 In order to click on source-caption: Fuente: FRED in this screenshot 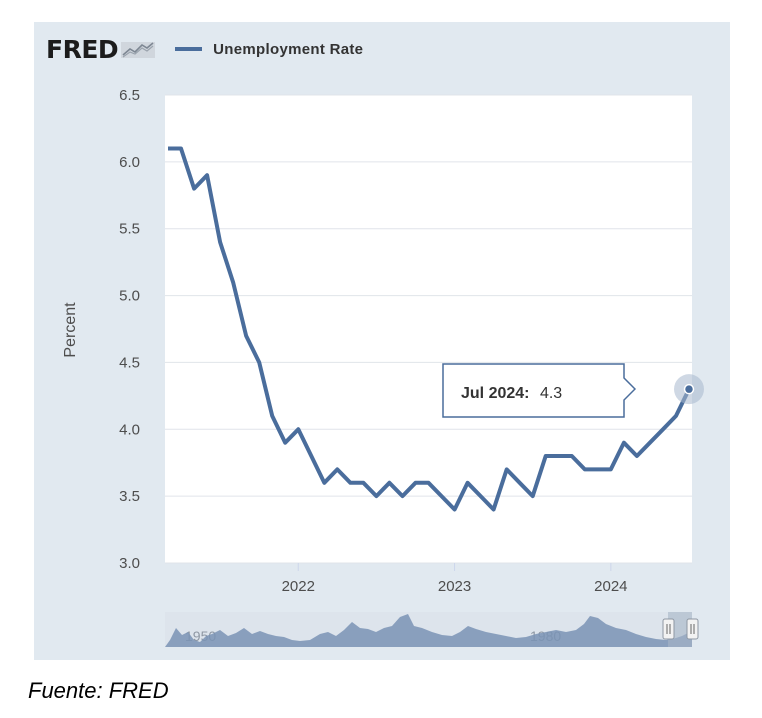, I will do `click(98, 690)`.